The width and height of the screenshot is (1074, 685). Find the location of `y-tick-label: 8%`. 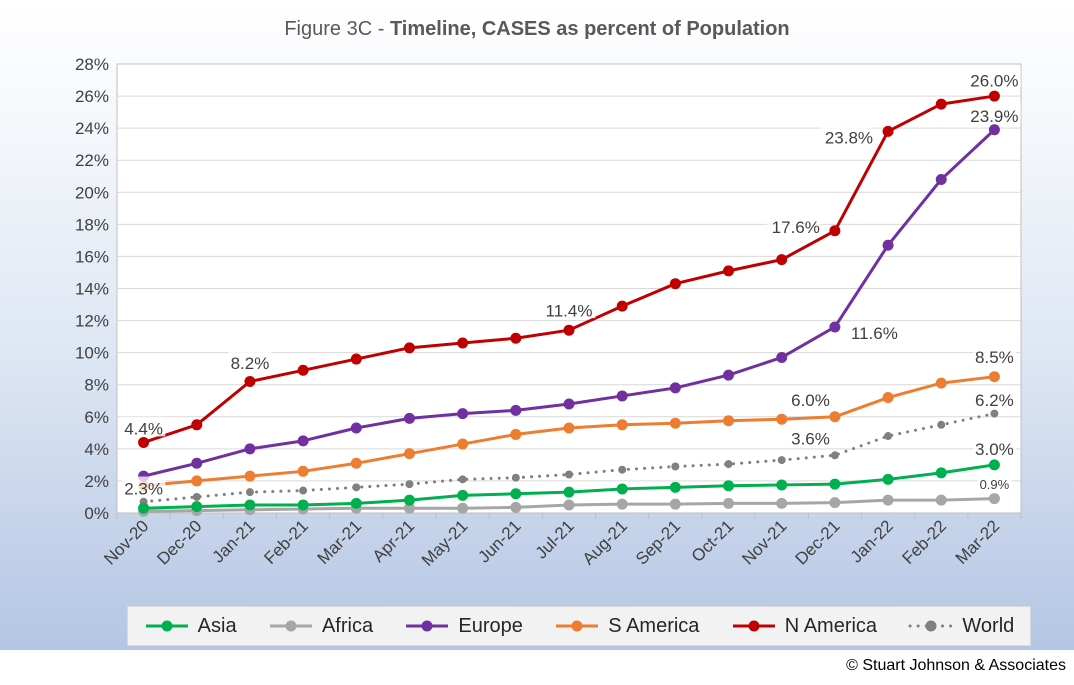

y-tick-label: 8% is located at coordinates (96, 385).